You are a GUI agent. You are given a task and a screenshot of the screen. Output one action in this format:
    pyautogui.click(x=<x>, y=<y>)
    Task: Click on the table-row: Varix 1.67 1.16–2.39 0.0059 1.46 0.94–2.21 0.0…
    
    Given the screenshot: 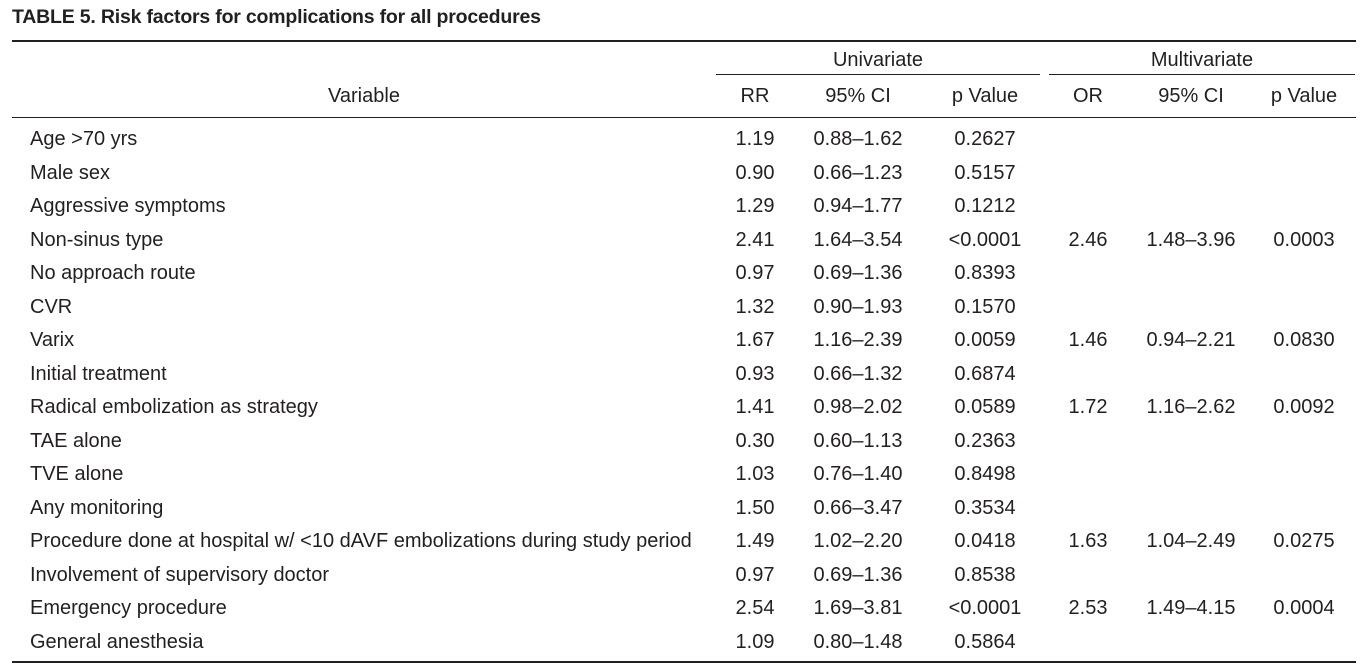 What is the action you would take?
    pyautogui.click(x=683, y=341)
    